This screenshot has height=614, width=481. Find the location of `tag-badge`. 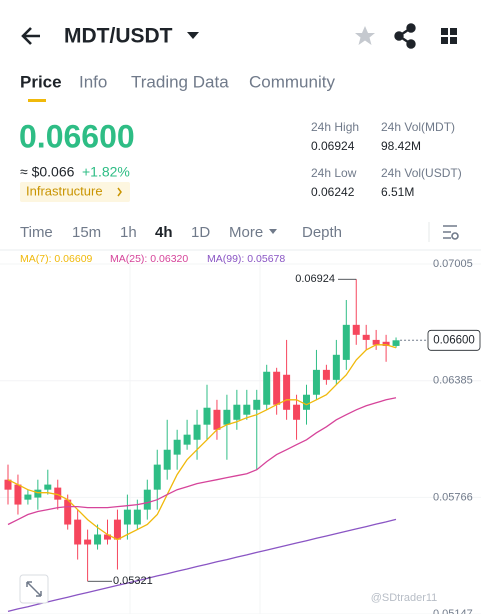

tag-badge is located at coordinates (75, 192).